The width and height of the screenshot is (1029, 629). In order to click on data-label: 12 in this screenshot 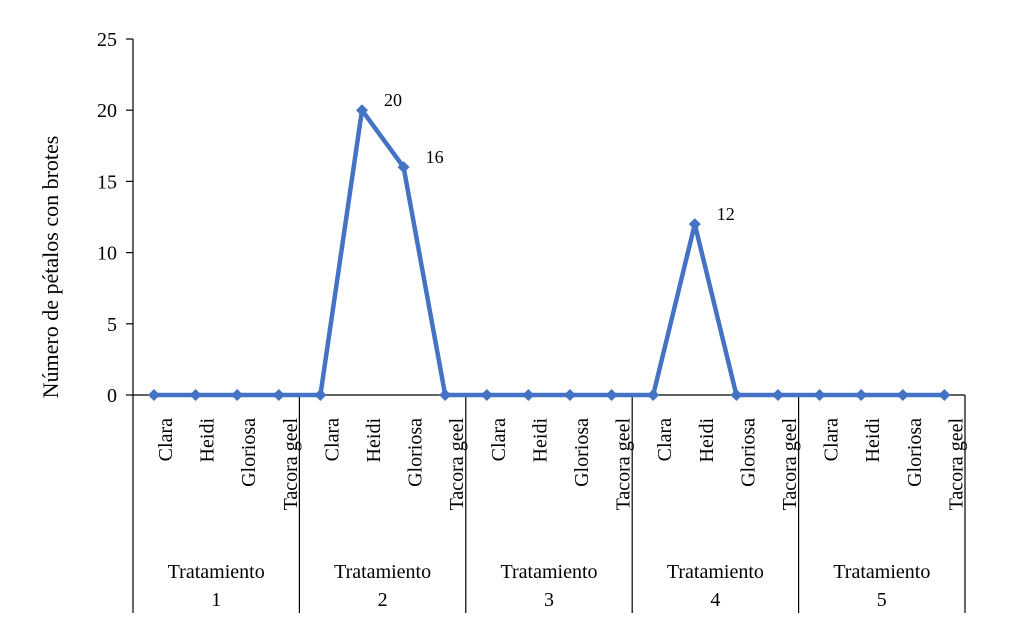, I will do `click(726, 214)`.